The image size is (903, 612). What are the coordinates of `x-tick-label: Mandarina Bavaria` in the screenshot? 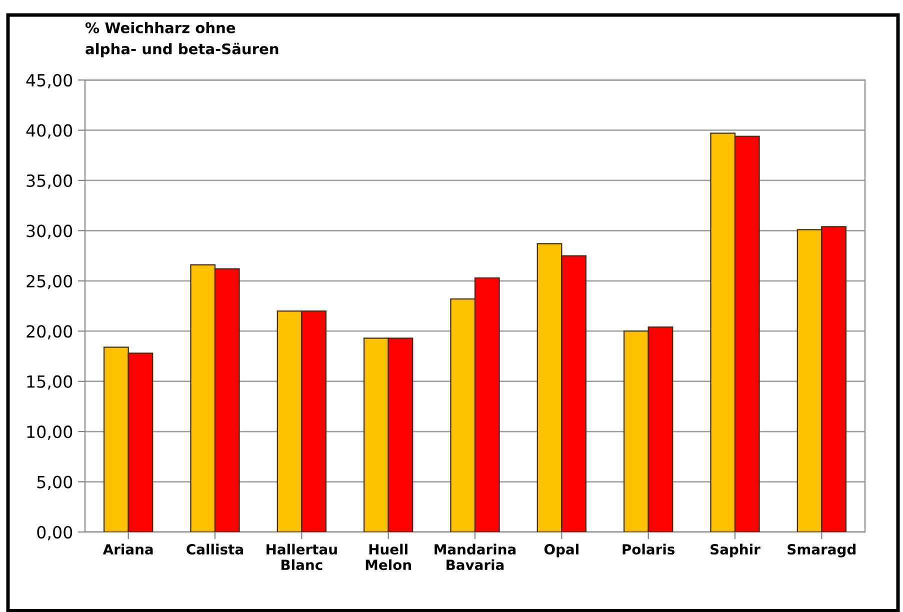 It's located at (475, 557).